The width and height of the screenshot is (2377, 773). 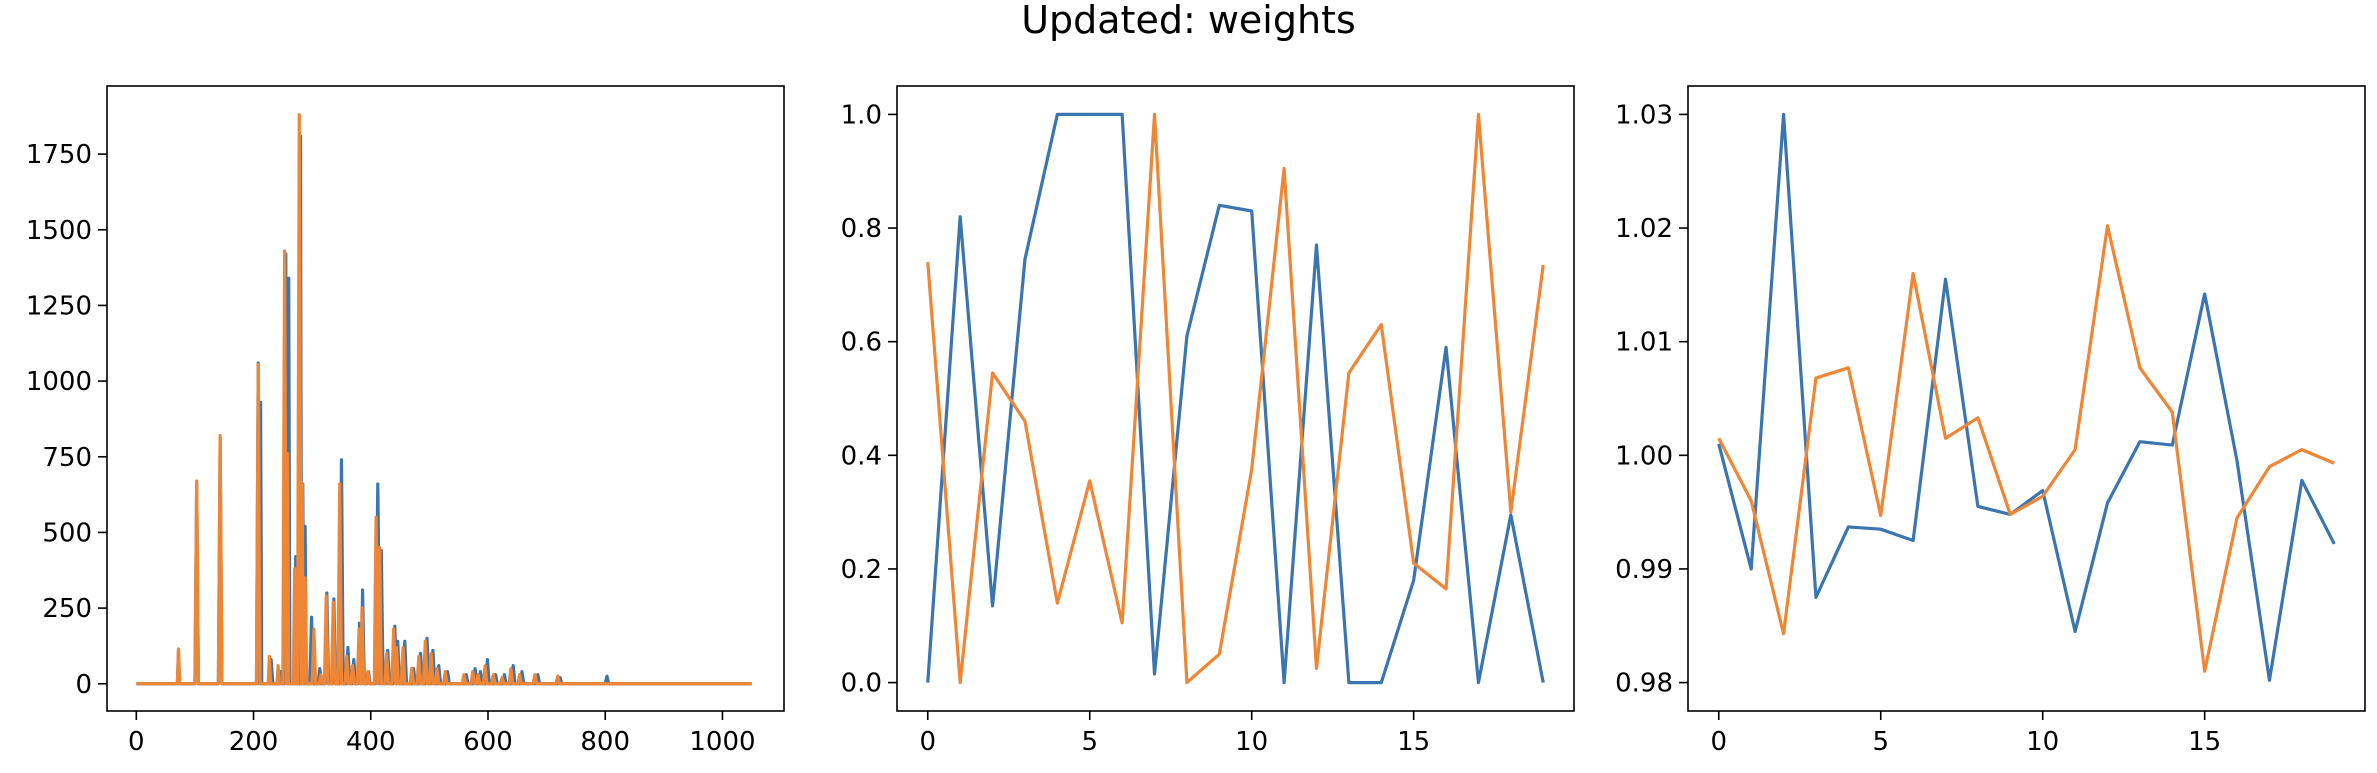 I want to click on y-tick-label: 1.01, so click(x=1644, y=343).